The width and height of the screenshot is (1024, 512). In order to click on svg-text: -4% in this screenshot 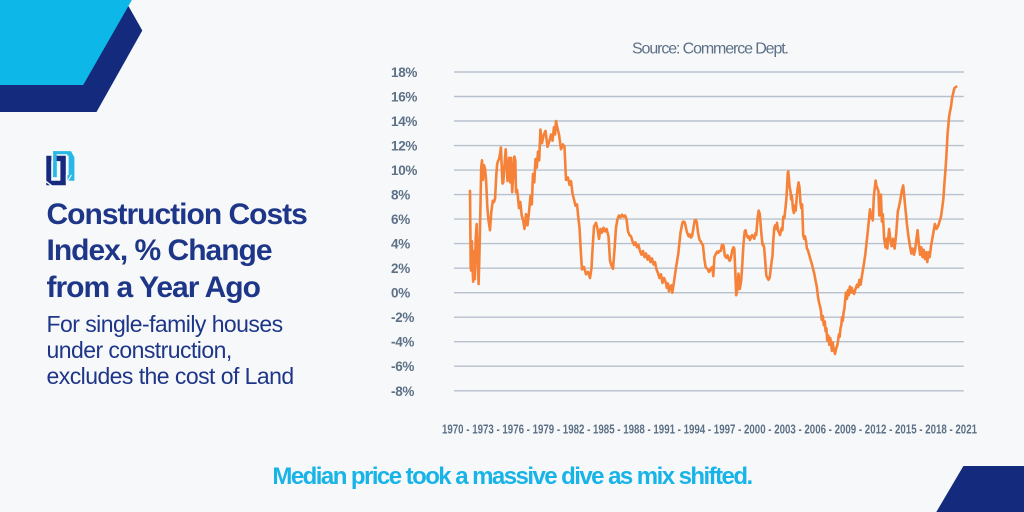, I will do `click(402, 342)`.